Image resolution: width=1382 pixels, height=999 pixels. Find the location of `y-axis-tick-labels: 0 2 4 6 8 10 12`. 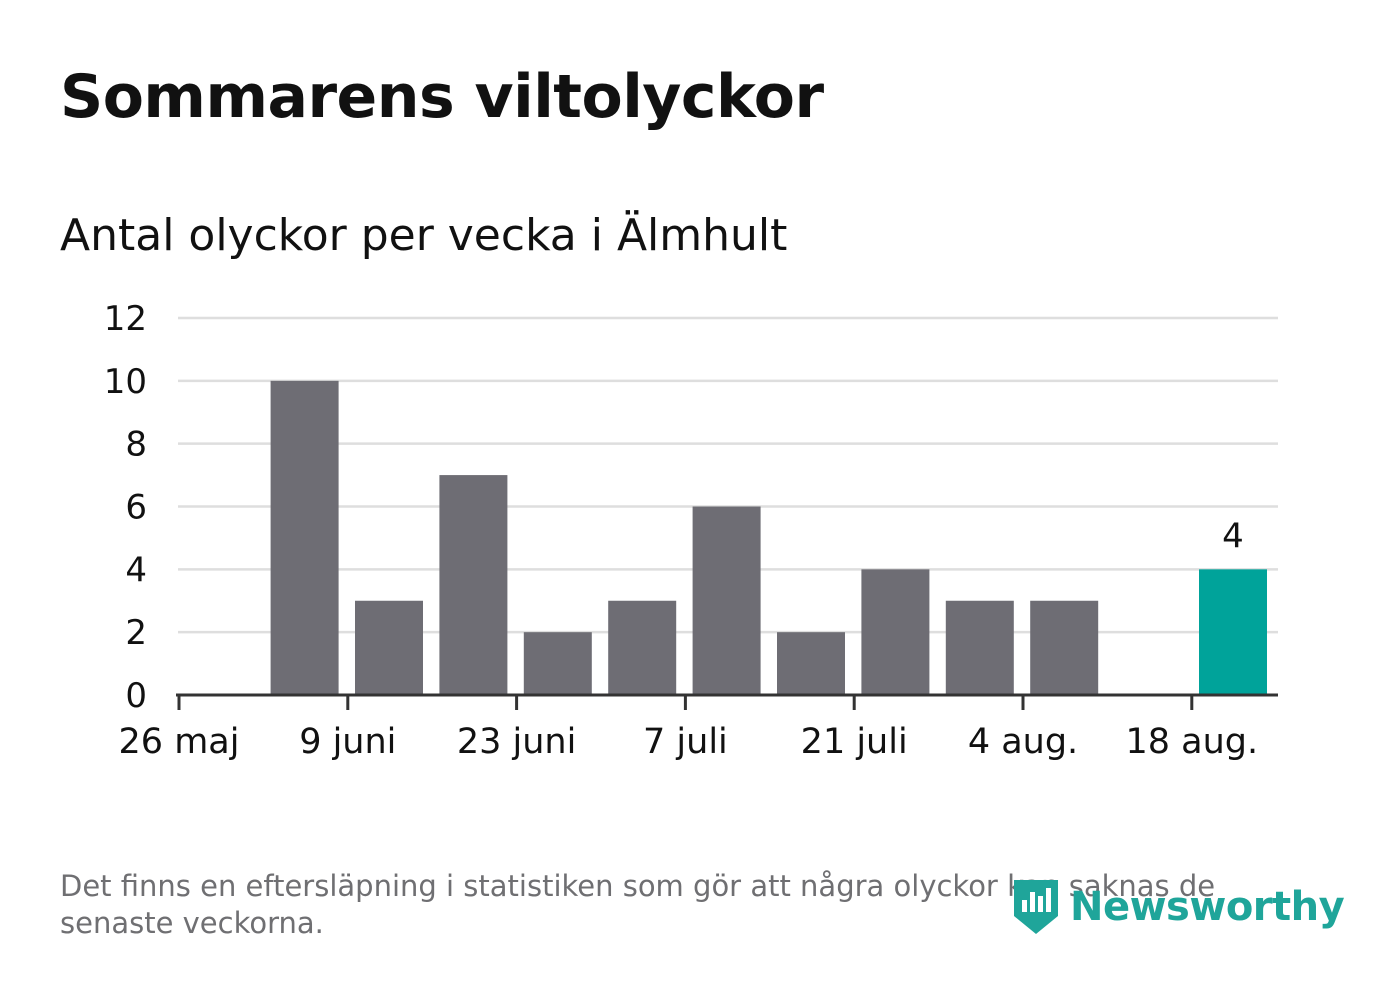

y-axis-tick-labels: 0 2 4 6 8 10 12 is located at coordinates (125, 507).